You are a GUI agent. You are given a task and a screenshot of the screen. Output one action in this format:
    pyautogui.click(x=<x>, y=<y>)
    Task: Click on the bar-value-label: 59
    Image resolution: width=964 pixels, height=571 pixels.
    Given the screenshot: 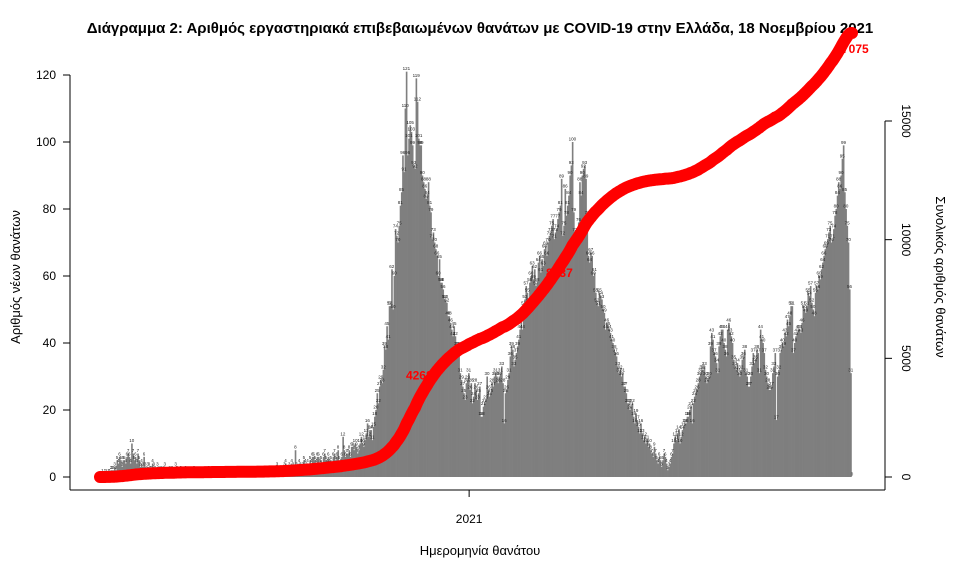 What is the action you would take?
    pyautogui.click(x=534, y=276)
    